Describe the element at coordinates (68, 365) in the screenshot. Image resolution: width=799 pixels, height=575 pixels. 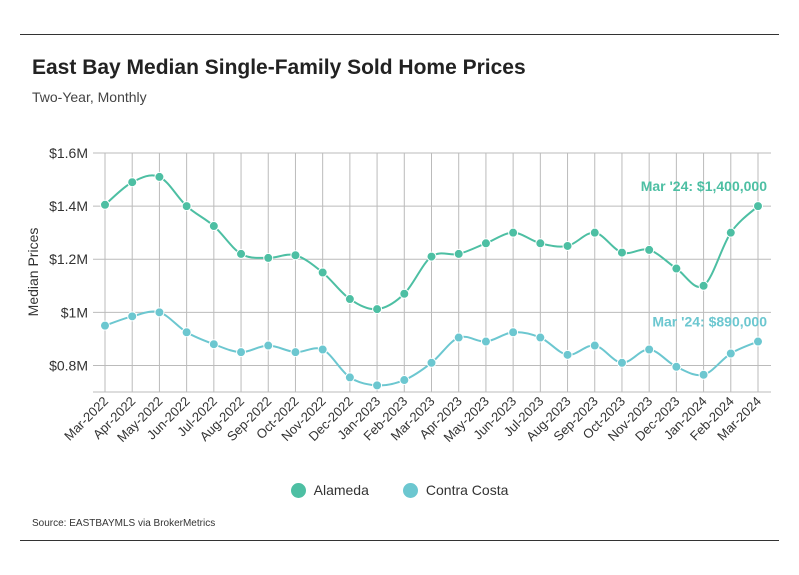
I see `y-tick-label: $0.8M` at that location.